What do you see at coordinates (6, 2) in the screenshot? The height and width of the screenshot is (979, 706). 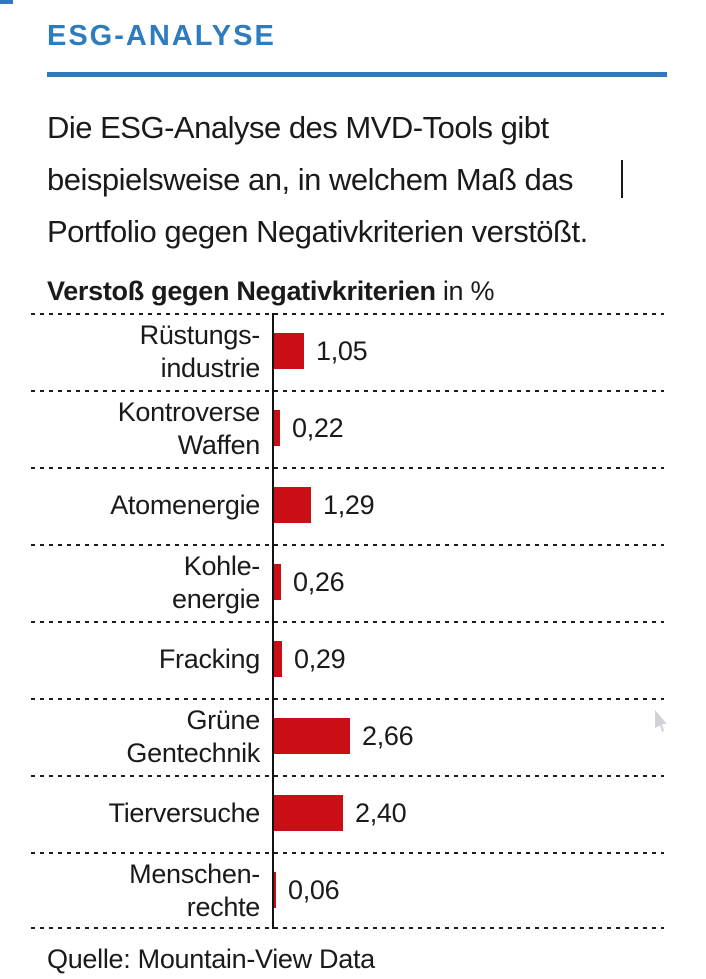 I see `top-left-blue-mark` at bounding box center [6, 2].